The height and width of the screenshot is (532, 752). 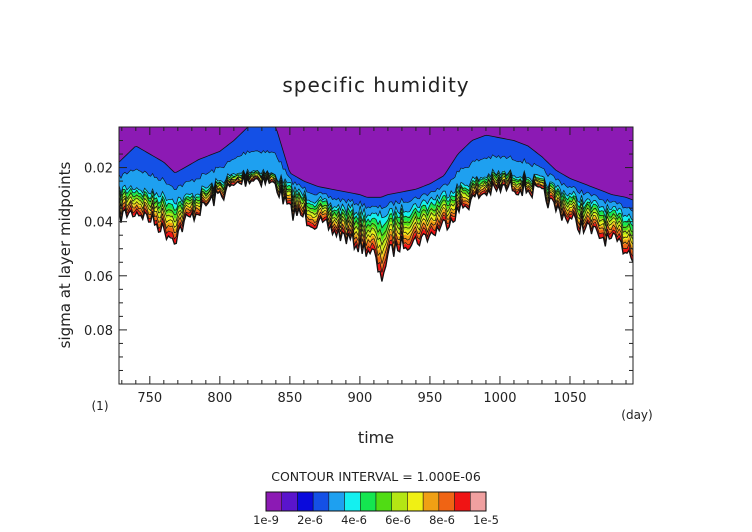 What do you see at coordinates (376, 437) in the screenshot?
I see `x-axis-label: time` at bounding box center [376, 437].